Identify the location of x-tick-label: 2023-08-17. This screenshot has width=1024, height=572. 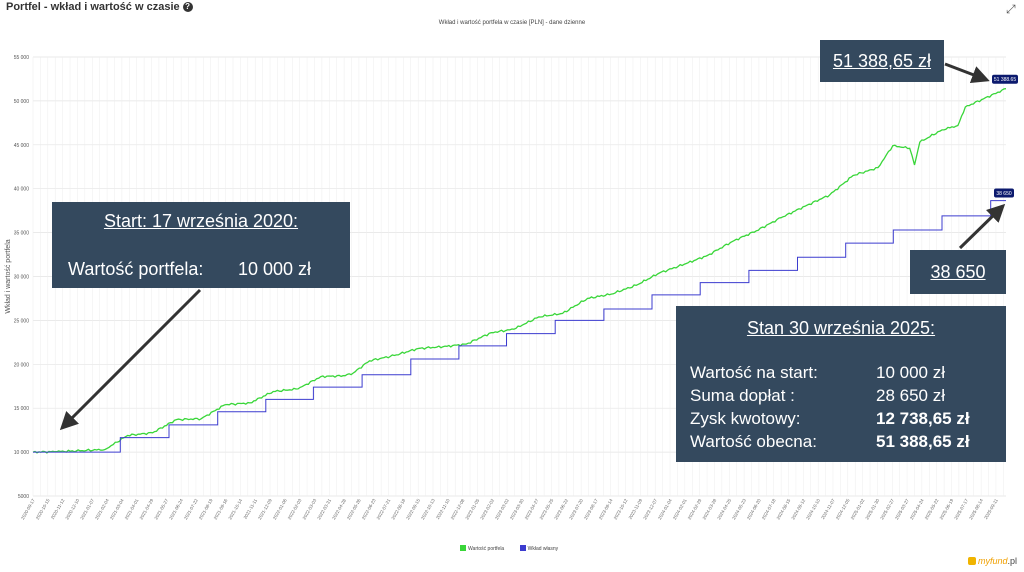
(591, 509).